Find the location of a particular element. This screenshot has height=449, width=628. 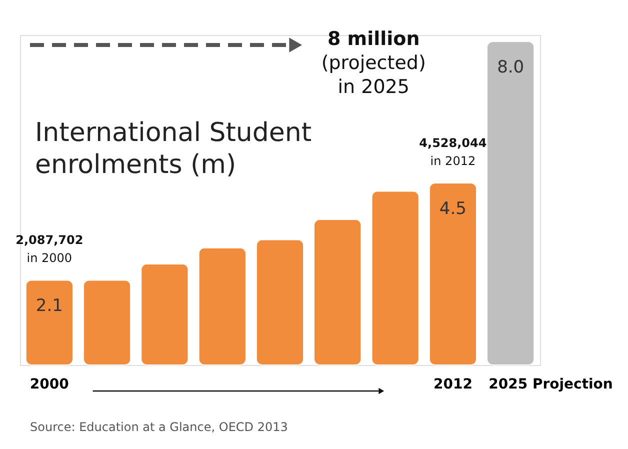

annotation: 4,528,044 in 2012 is located at coordinates (453, 152).